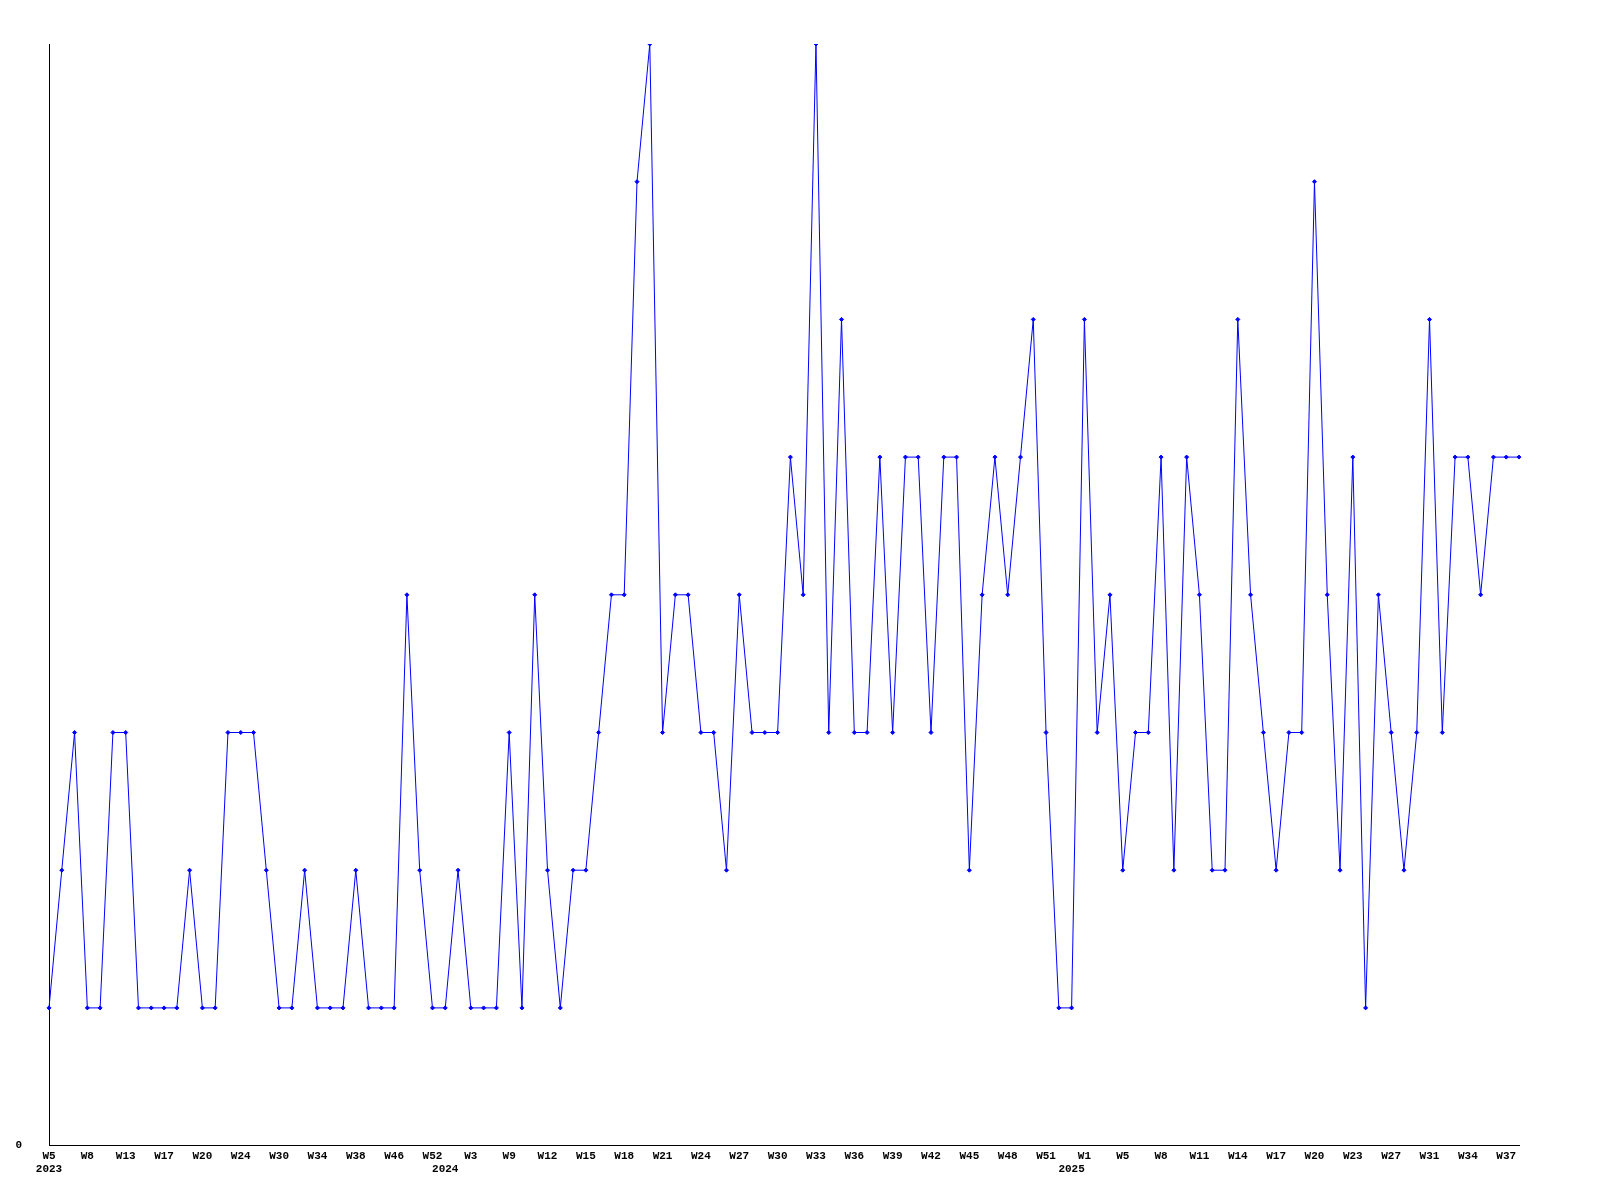 Image resolution: width=1600 pixels, height=1200 pixels. I want to click on x-tick-label: W48, so click(1007, 1155).